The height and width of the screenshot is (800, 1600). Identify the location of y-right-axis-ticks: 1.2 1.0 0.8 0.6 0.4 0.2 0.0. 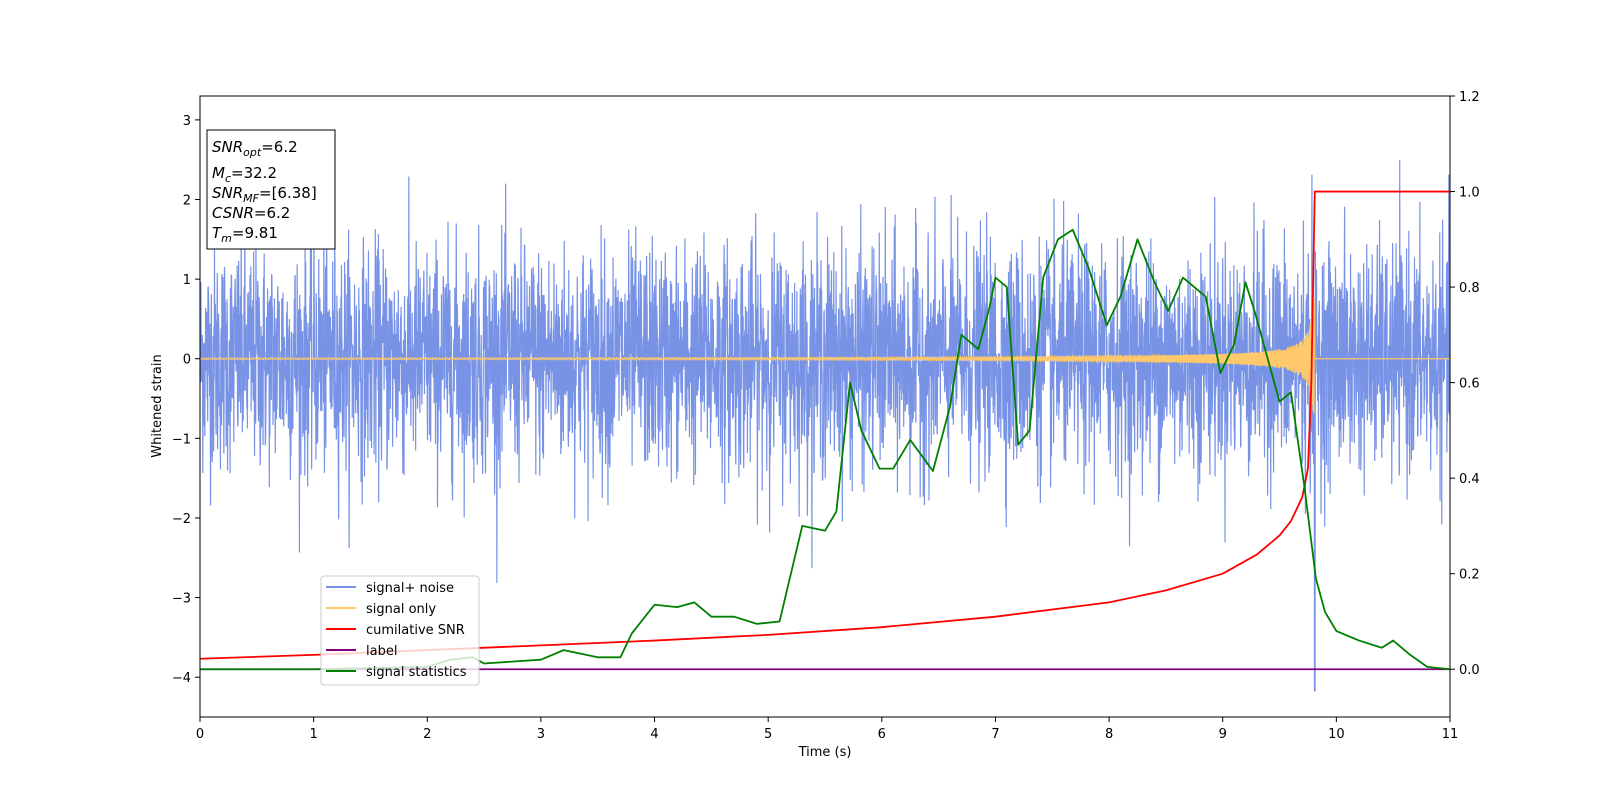
(1465, 384).